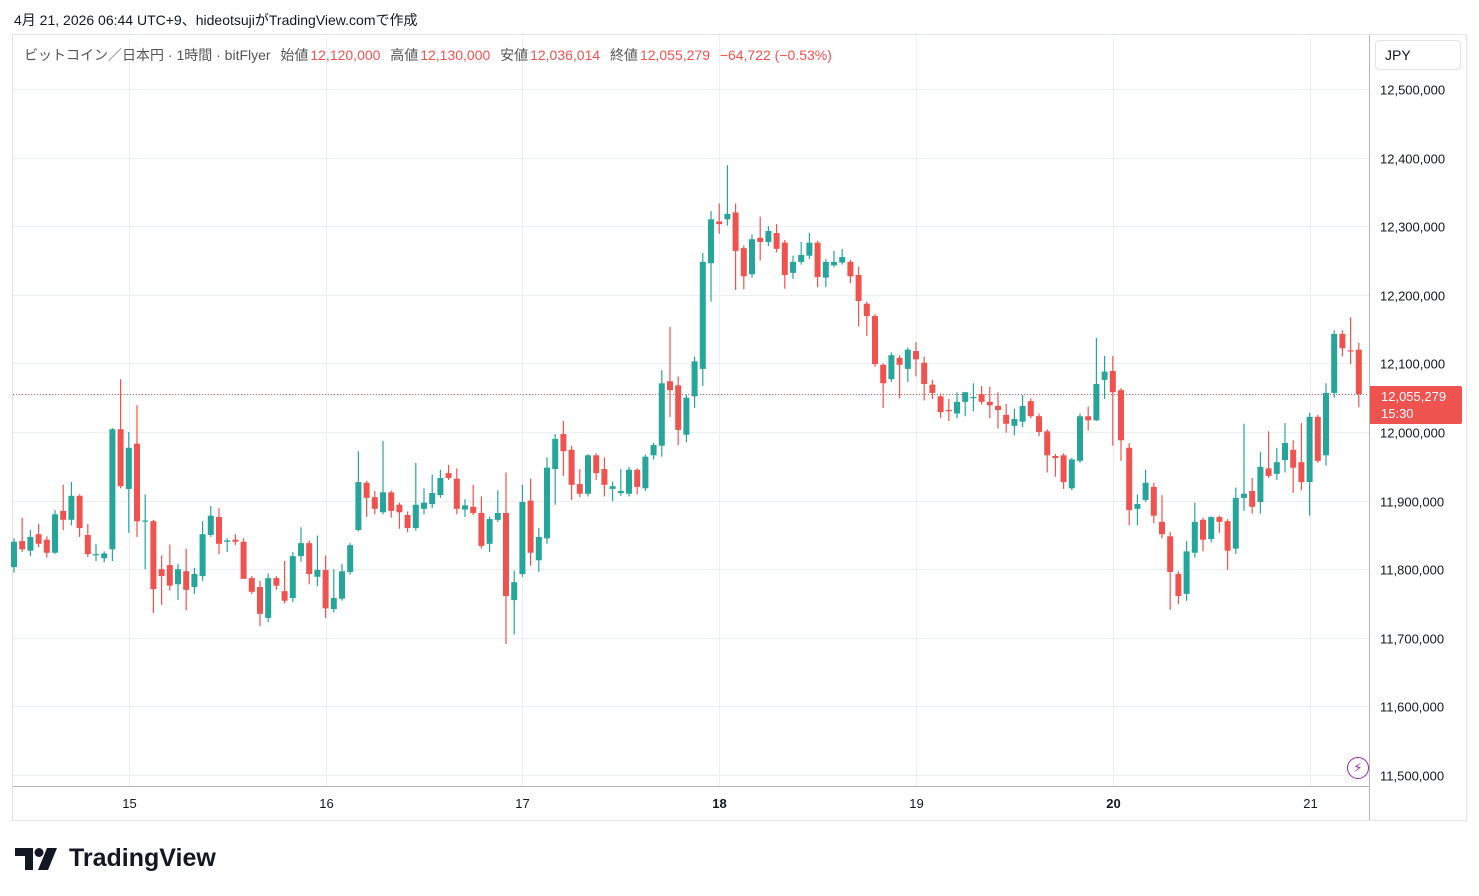 The width and height of the screenshot is (1479, 896). What do you see at coordinates (522, 803) in the screenshot?
I see `time-tick-label: 17` at bounding box center [522, 803].